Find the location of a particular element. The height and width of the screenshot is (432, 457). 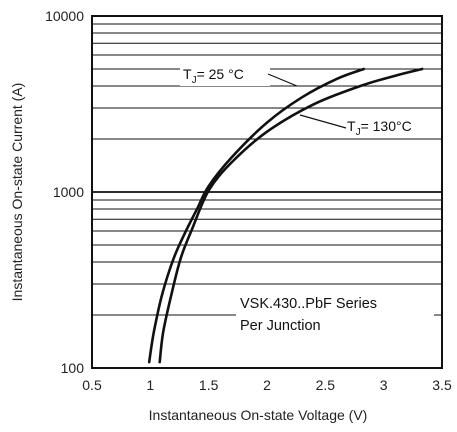

series-note-line2: Per Junction is located at coordinates (280, 326).